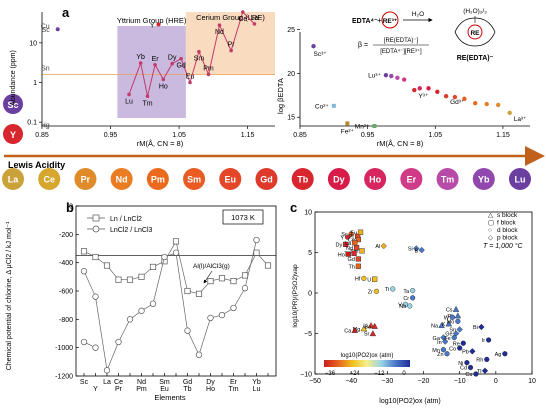 The image size is (546, 410). Describe the element at coordinates (310, 294) in the screenshot. I see `vapor-y-tick-label: 0` at that location.